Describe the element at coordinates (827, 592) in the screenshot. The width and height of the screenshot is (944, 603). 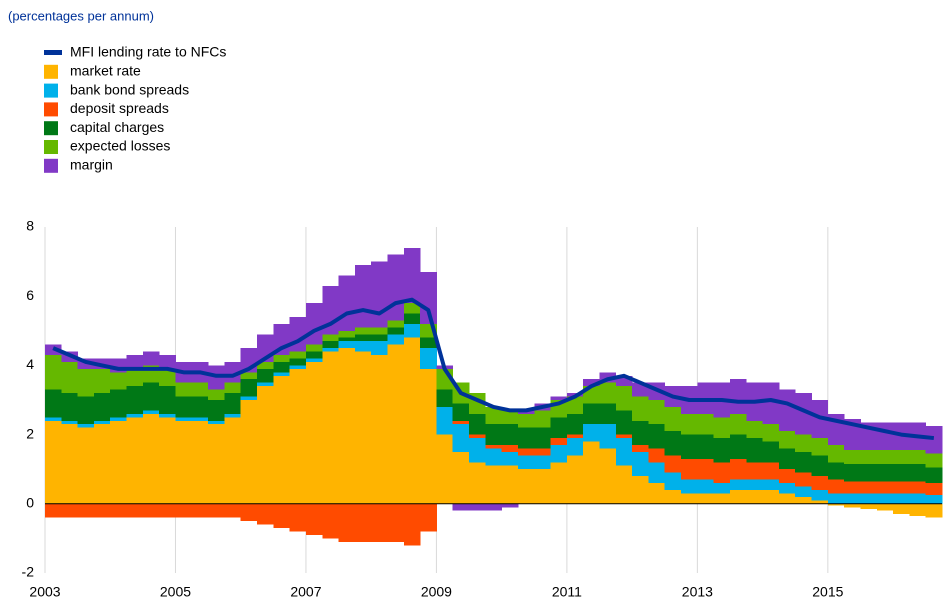
I see `x-tick-label: 2015` at that location.